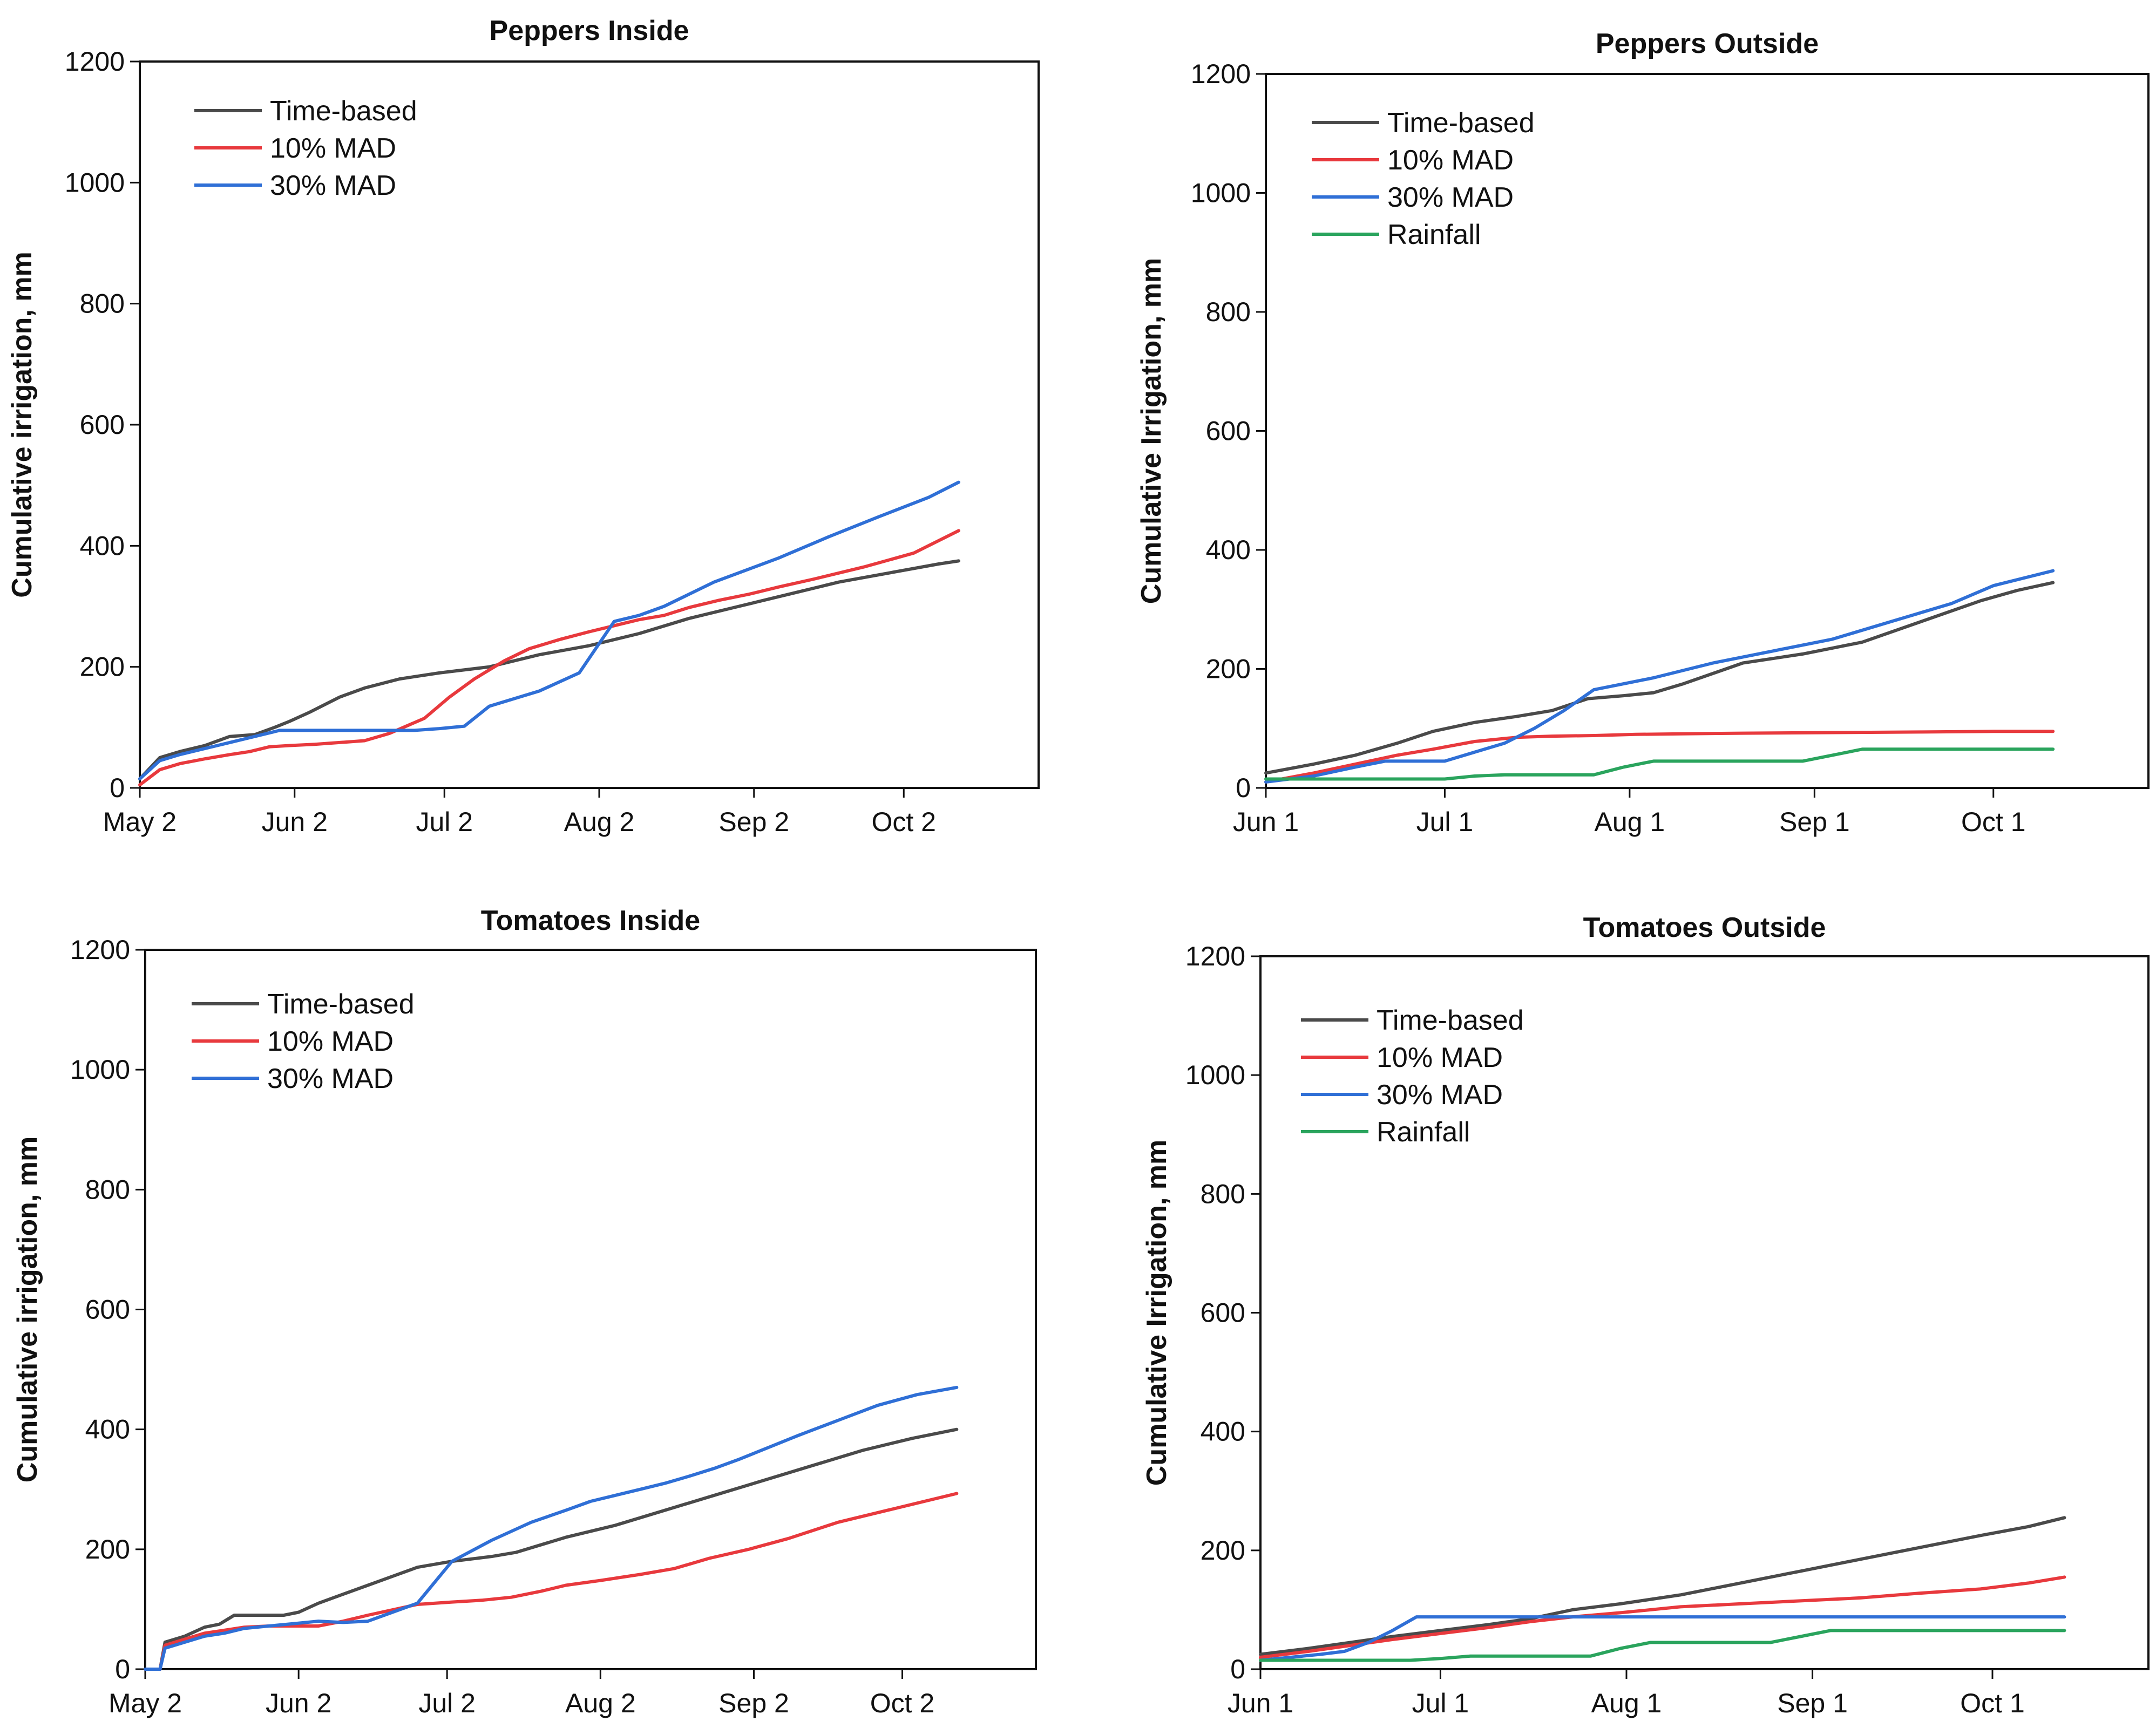 Image resolution: width=2156 pixels, height=1728 pixels. What do you see at coordinates (1707, 44) in the screenshot?
I see `chart-title: Peppers Outside` at bounding box center [1707, 44].